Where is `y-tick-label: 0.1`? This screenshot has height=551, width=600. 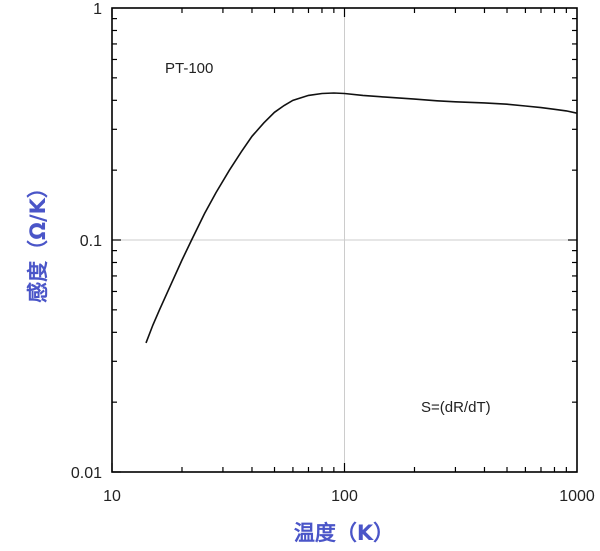 y-tick-label: 0.1 is located at coordinates (91, 241).